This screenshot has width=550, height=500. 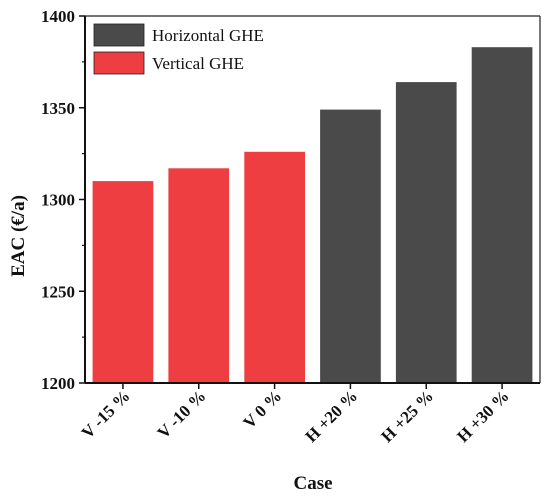 I want to click on x-tick-label: H +30 %, so click(x=483, y=416).